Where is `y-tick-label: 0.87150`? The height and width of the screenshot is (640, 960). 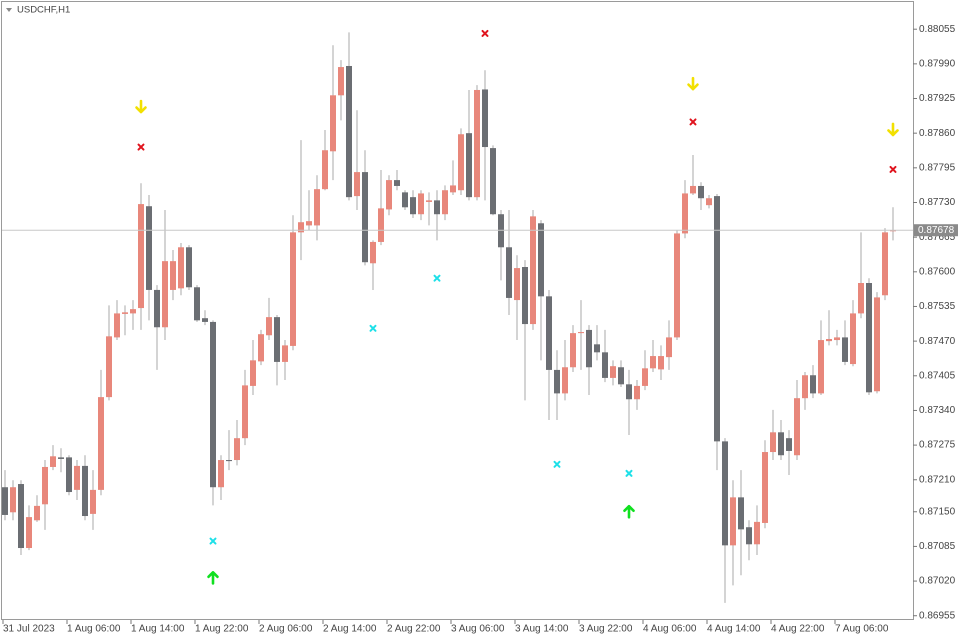
y-tick-label: 0.87150 is located at coordinates (937, 511).